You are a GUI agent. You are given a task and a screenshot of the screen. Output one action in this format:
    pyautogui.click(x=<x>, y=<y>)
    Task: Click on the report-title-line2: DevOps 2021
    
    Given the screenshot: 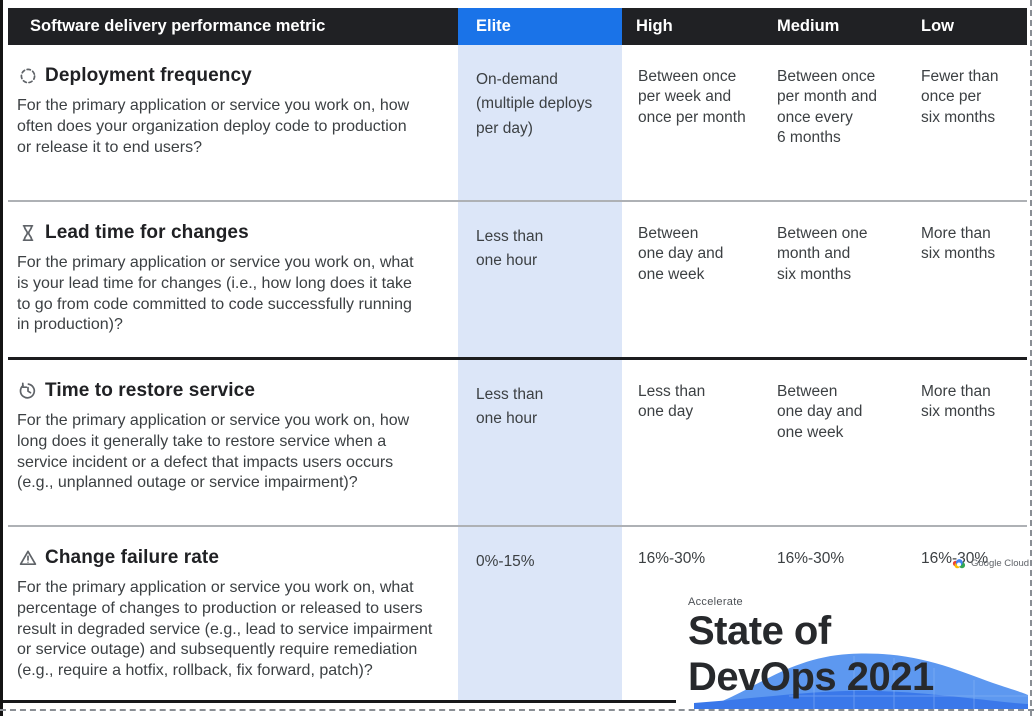 What is the action you would take?
    pyautogui.click(x=811, y=677)
    